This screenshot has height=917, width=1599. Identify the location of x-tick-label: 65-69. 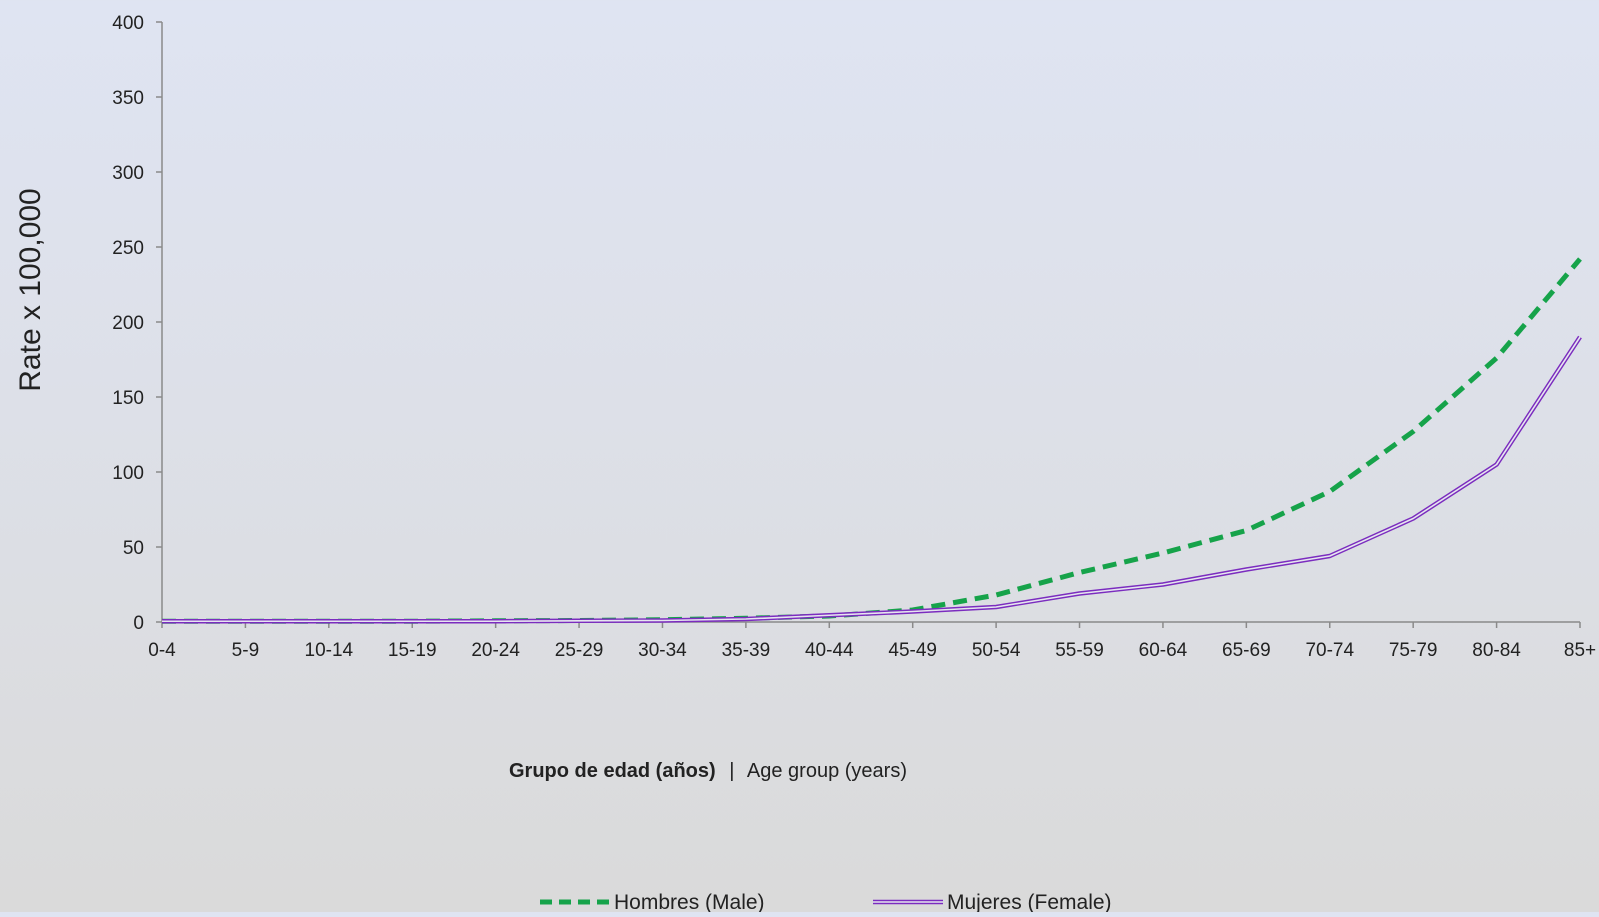
(1246, 650).